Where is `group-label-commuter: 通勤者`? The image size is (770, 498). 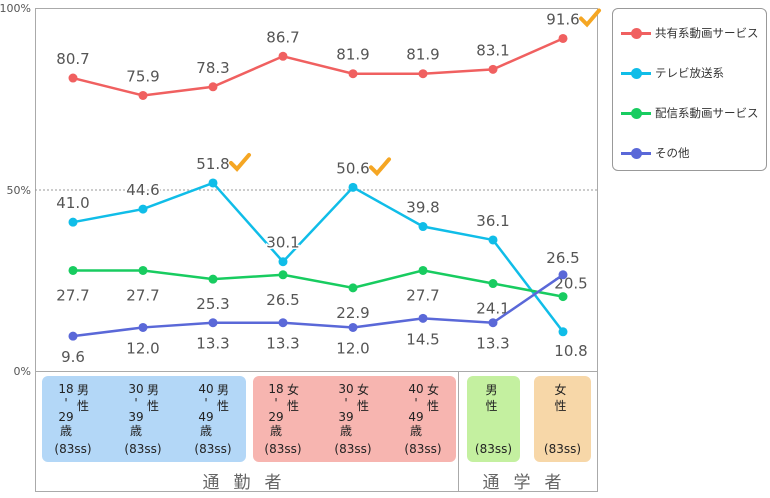 group-label-commuter: 通勤者 is located at coordinates (249, 483).